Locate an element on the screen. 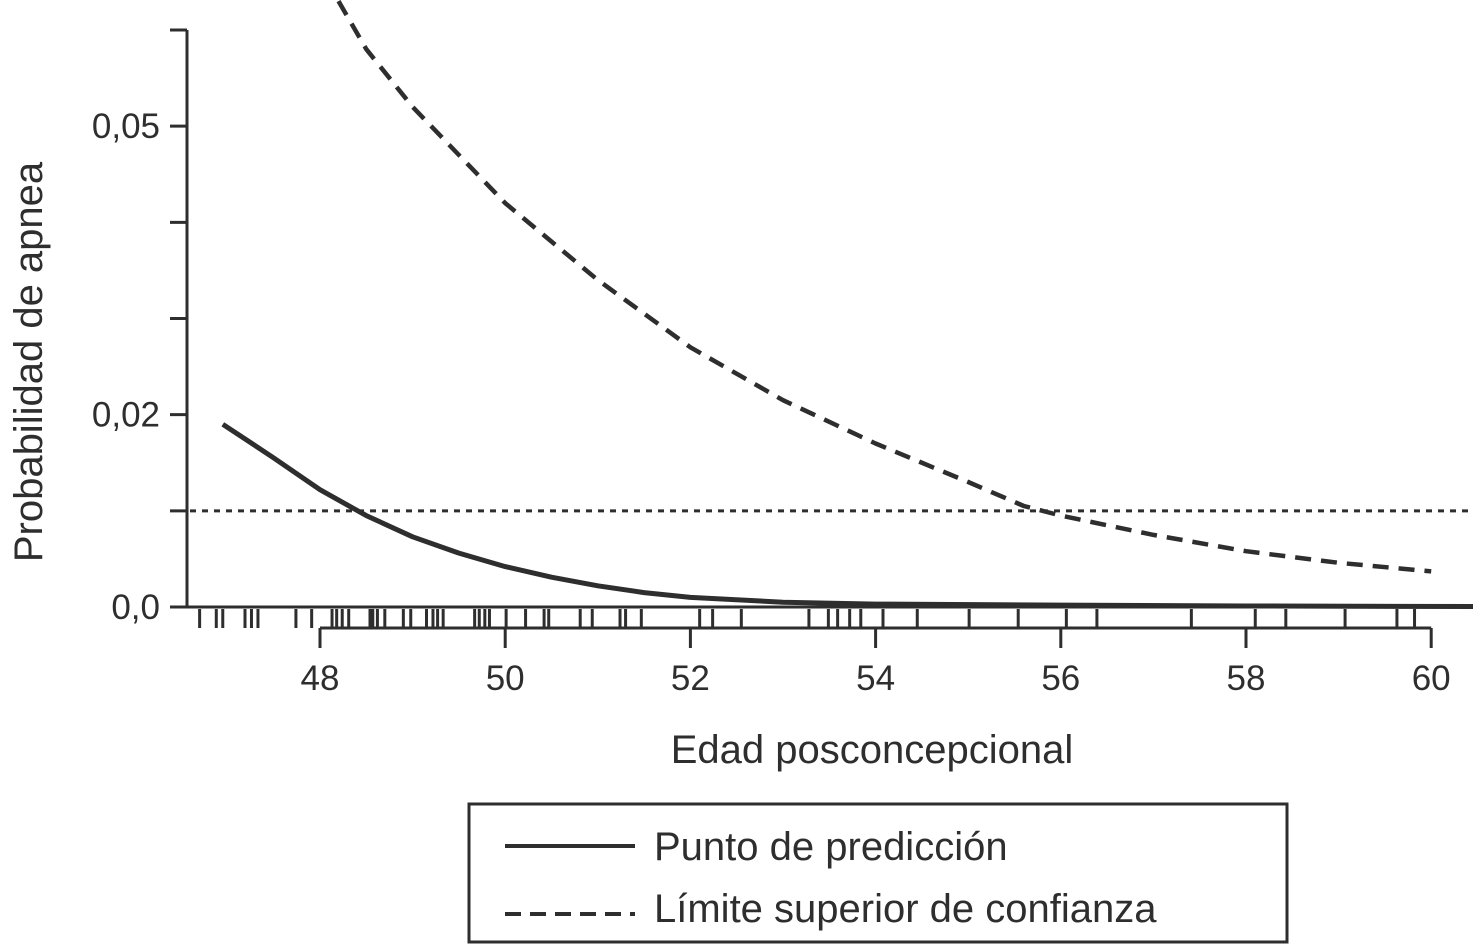  x-axis: 48 50 52 54 56 58 60 is located at coordinates (876, 662).